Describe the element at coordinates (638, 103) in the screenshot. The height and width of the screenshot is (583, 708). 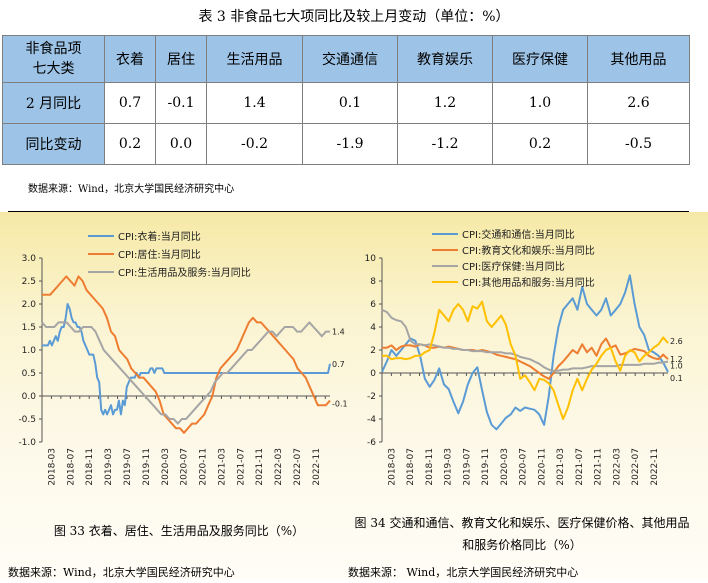
I see `table-cell: 2.6` at that location.